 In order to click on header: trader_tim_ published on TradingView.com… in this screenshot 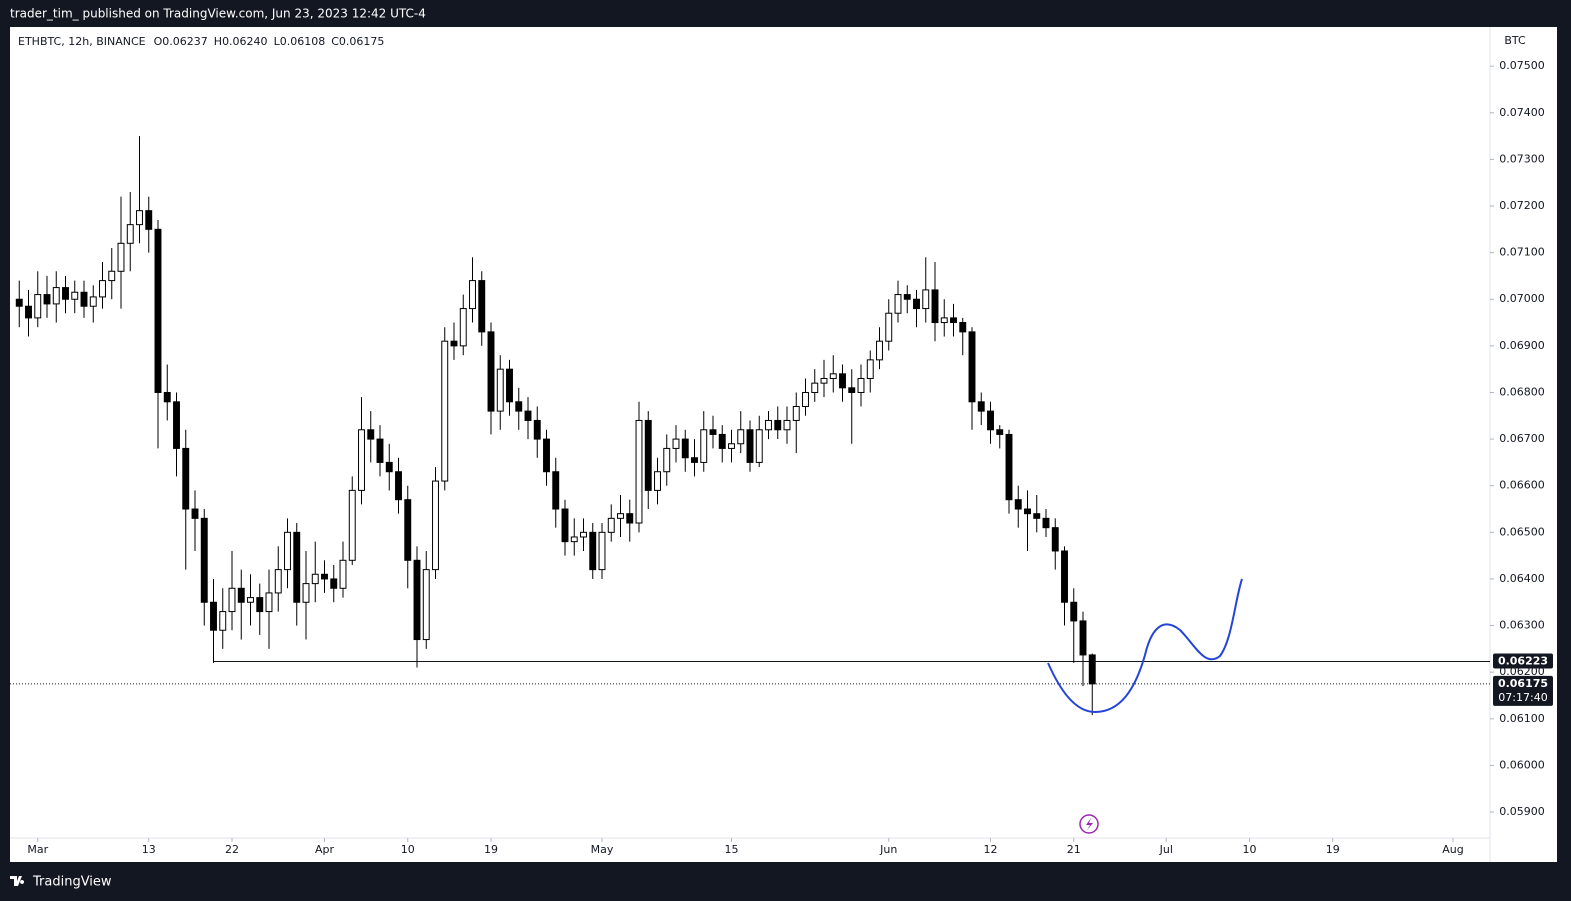, I will do `click(218, 14)`.